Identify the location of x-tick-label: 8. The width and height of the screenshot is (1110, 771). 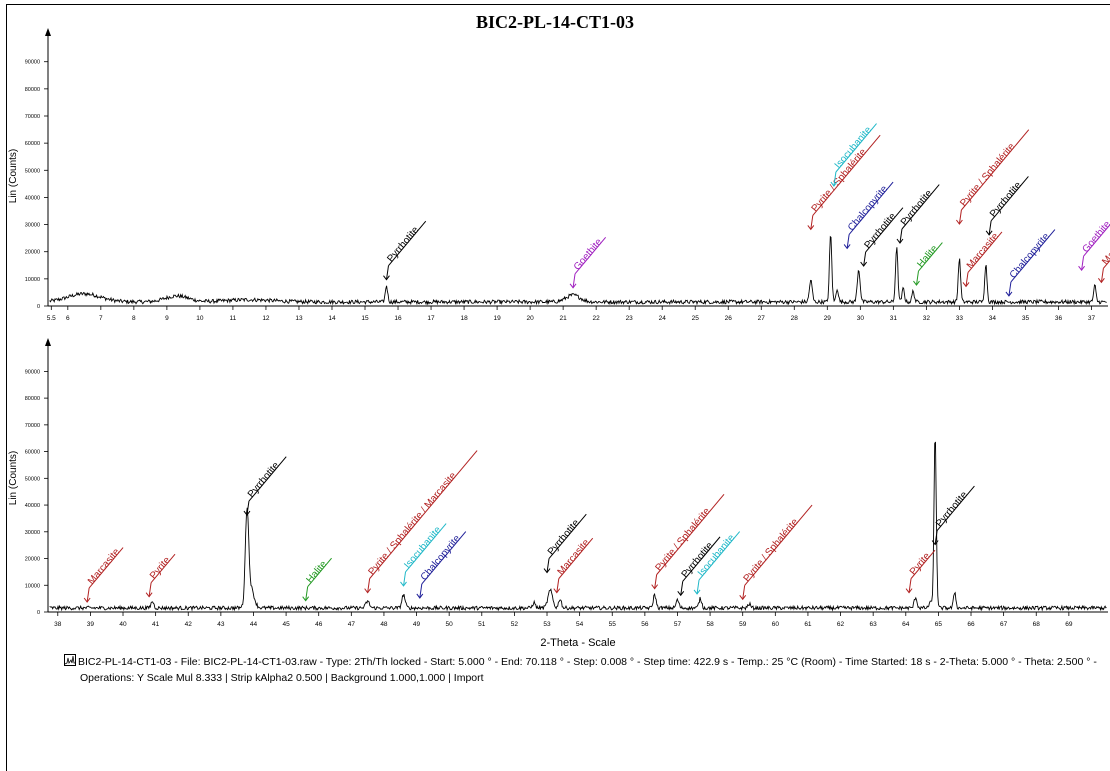
(134, 318).